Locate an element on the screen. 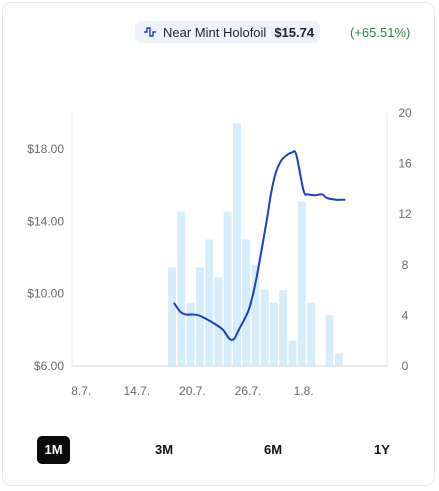  y-left-tick-3: $18.00 is located at coordinates (45, 149).